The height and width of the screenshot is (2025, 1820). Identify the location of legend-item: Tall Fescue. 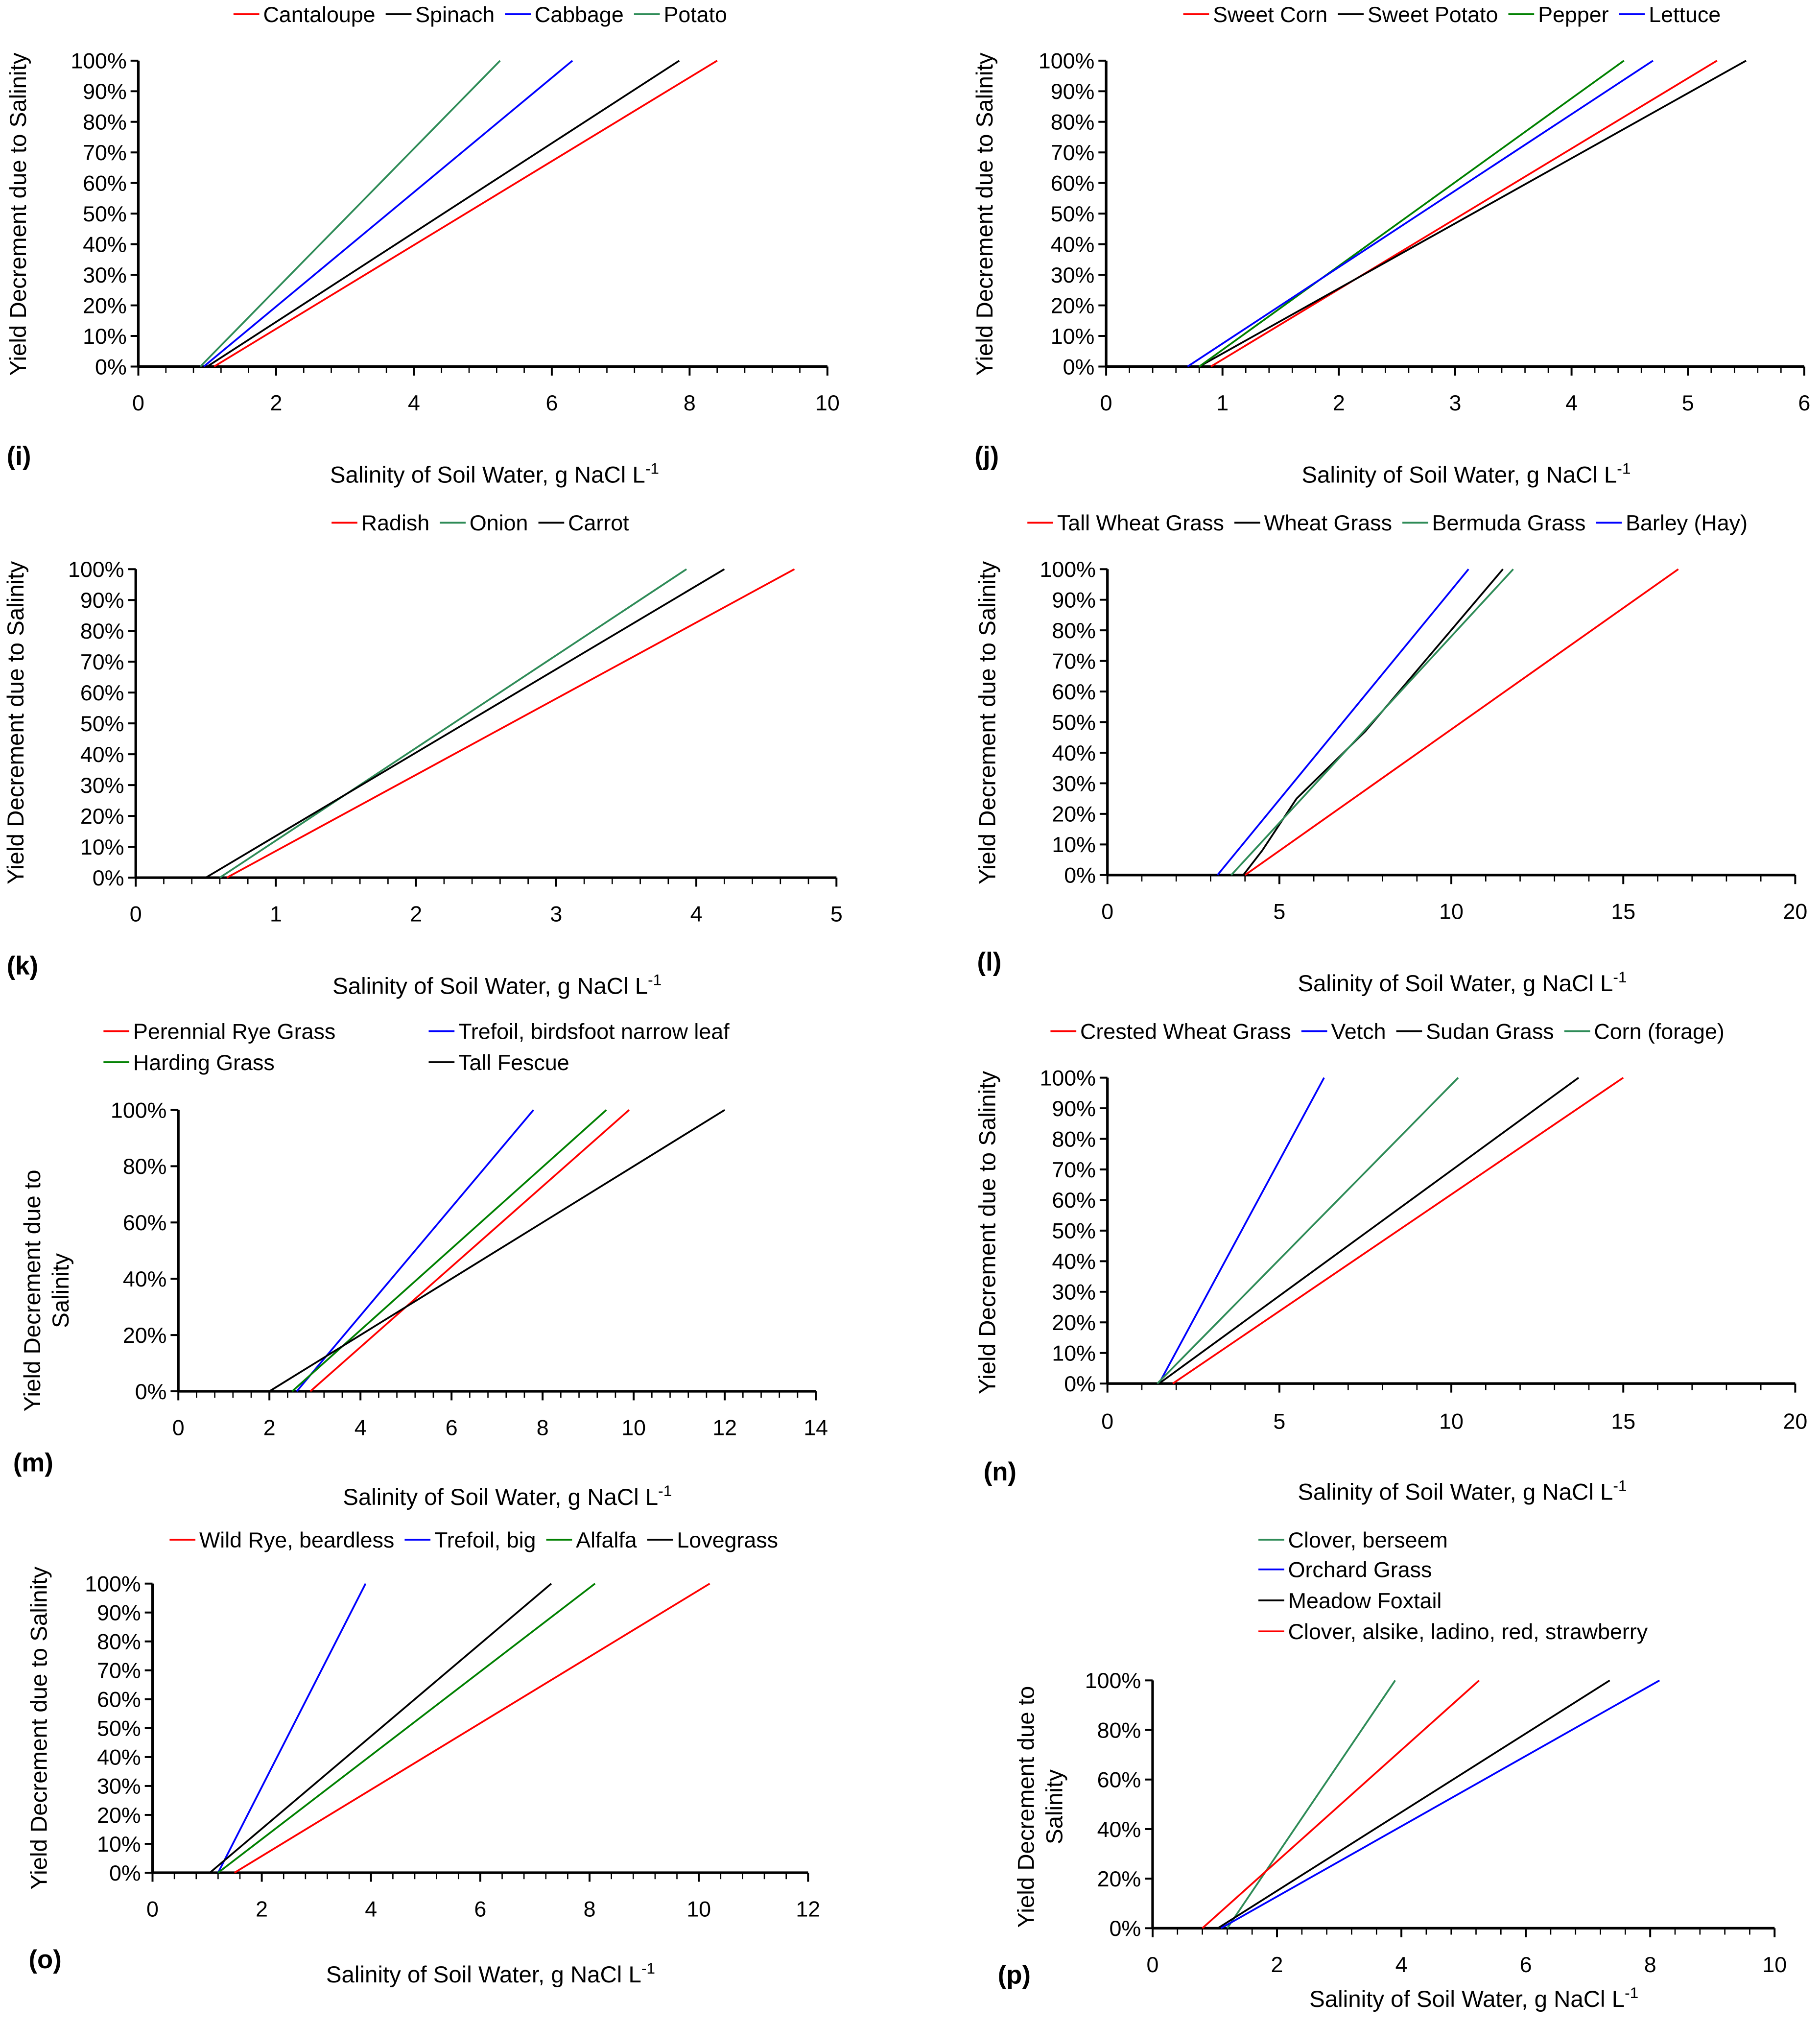
(498, 1062).